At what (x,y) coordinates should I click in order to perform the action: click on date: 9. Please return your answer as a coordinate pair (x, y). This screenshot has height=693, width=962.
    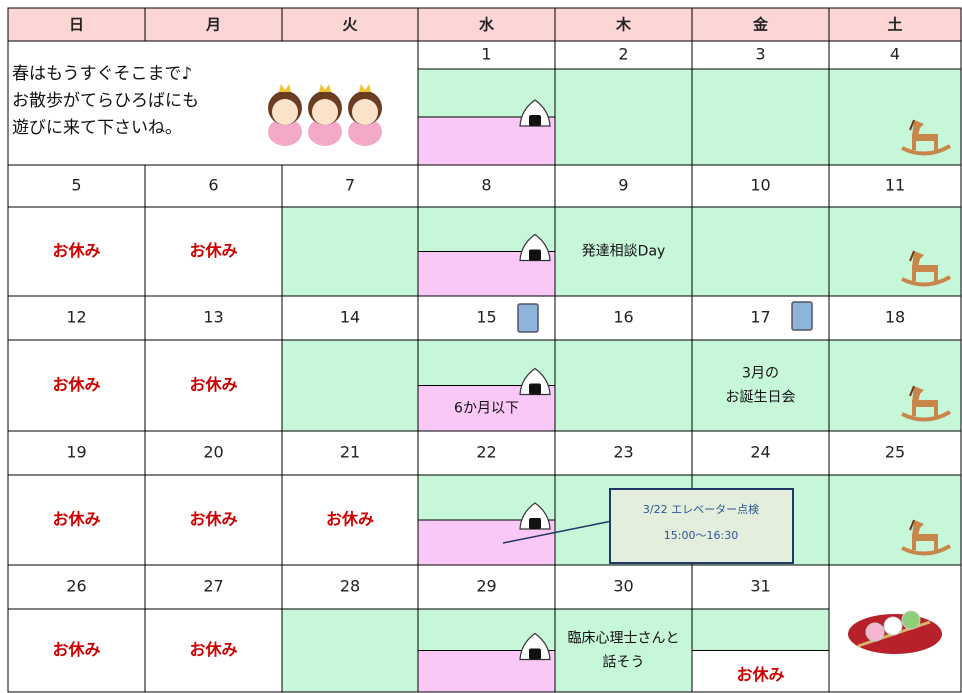
    Looking at the image, I should click on (623, 185).